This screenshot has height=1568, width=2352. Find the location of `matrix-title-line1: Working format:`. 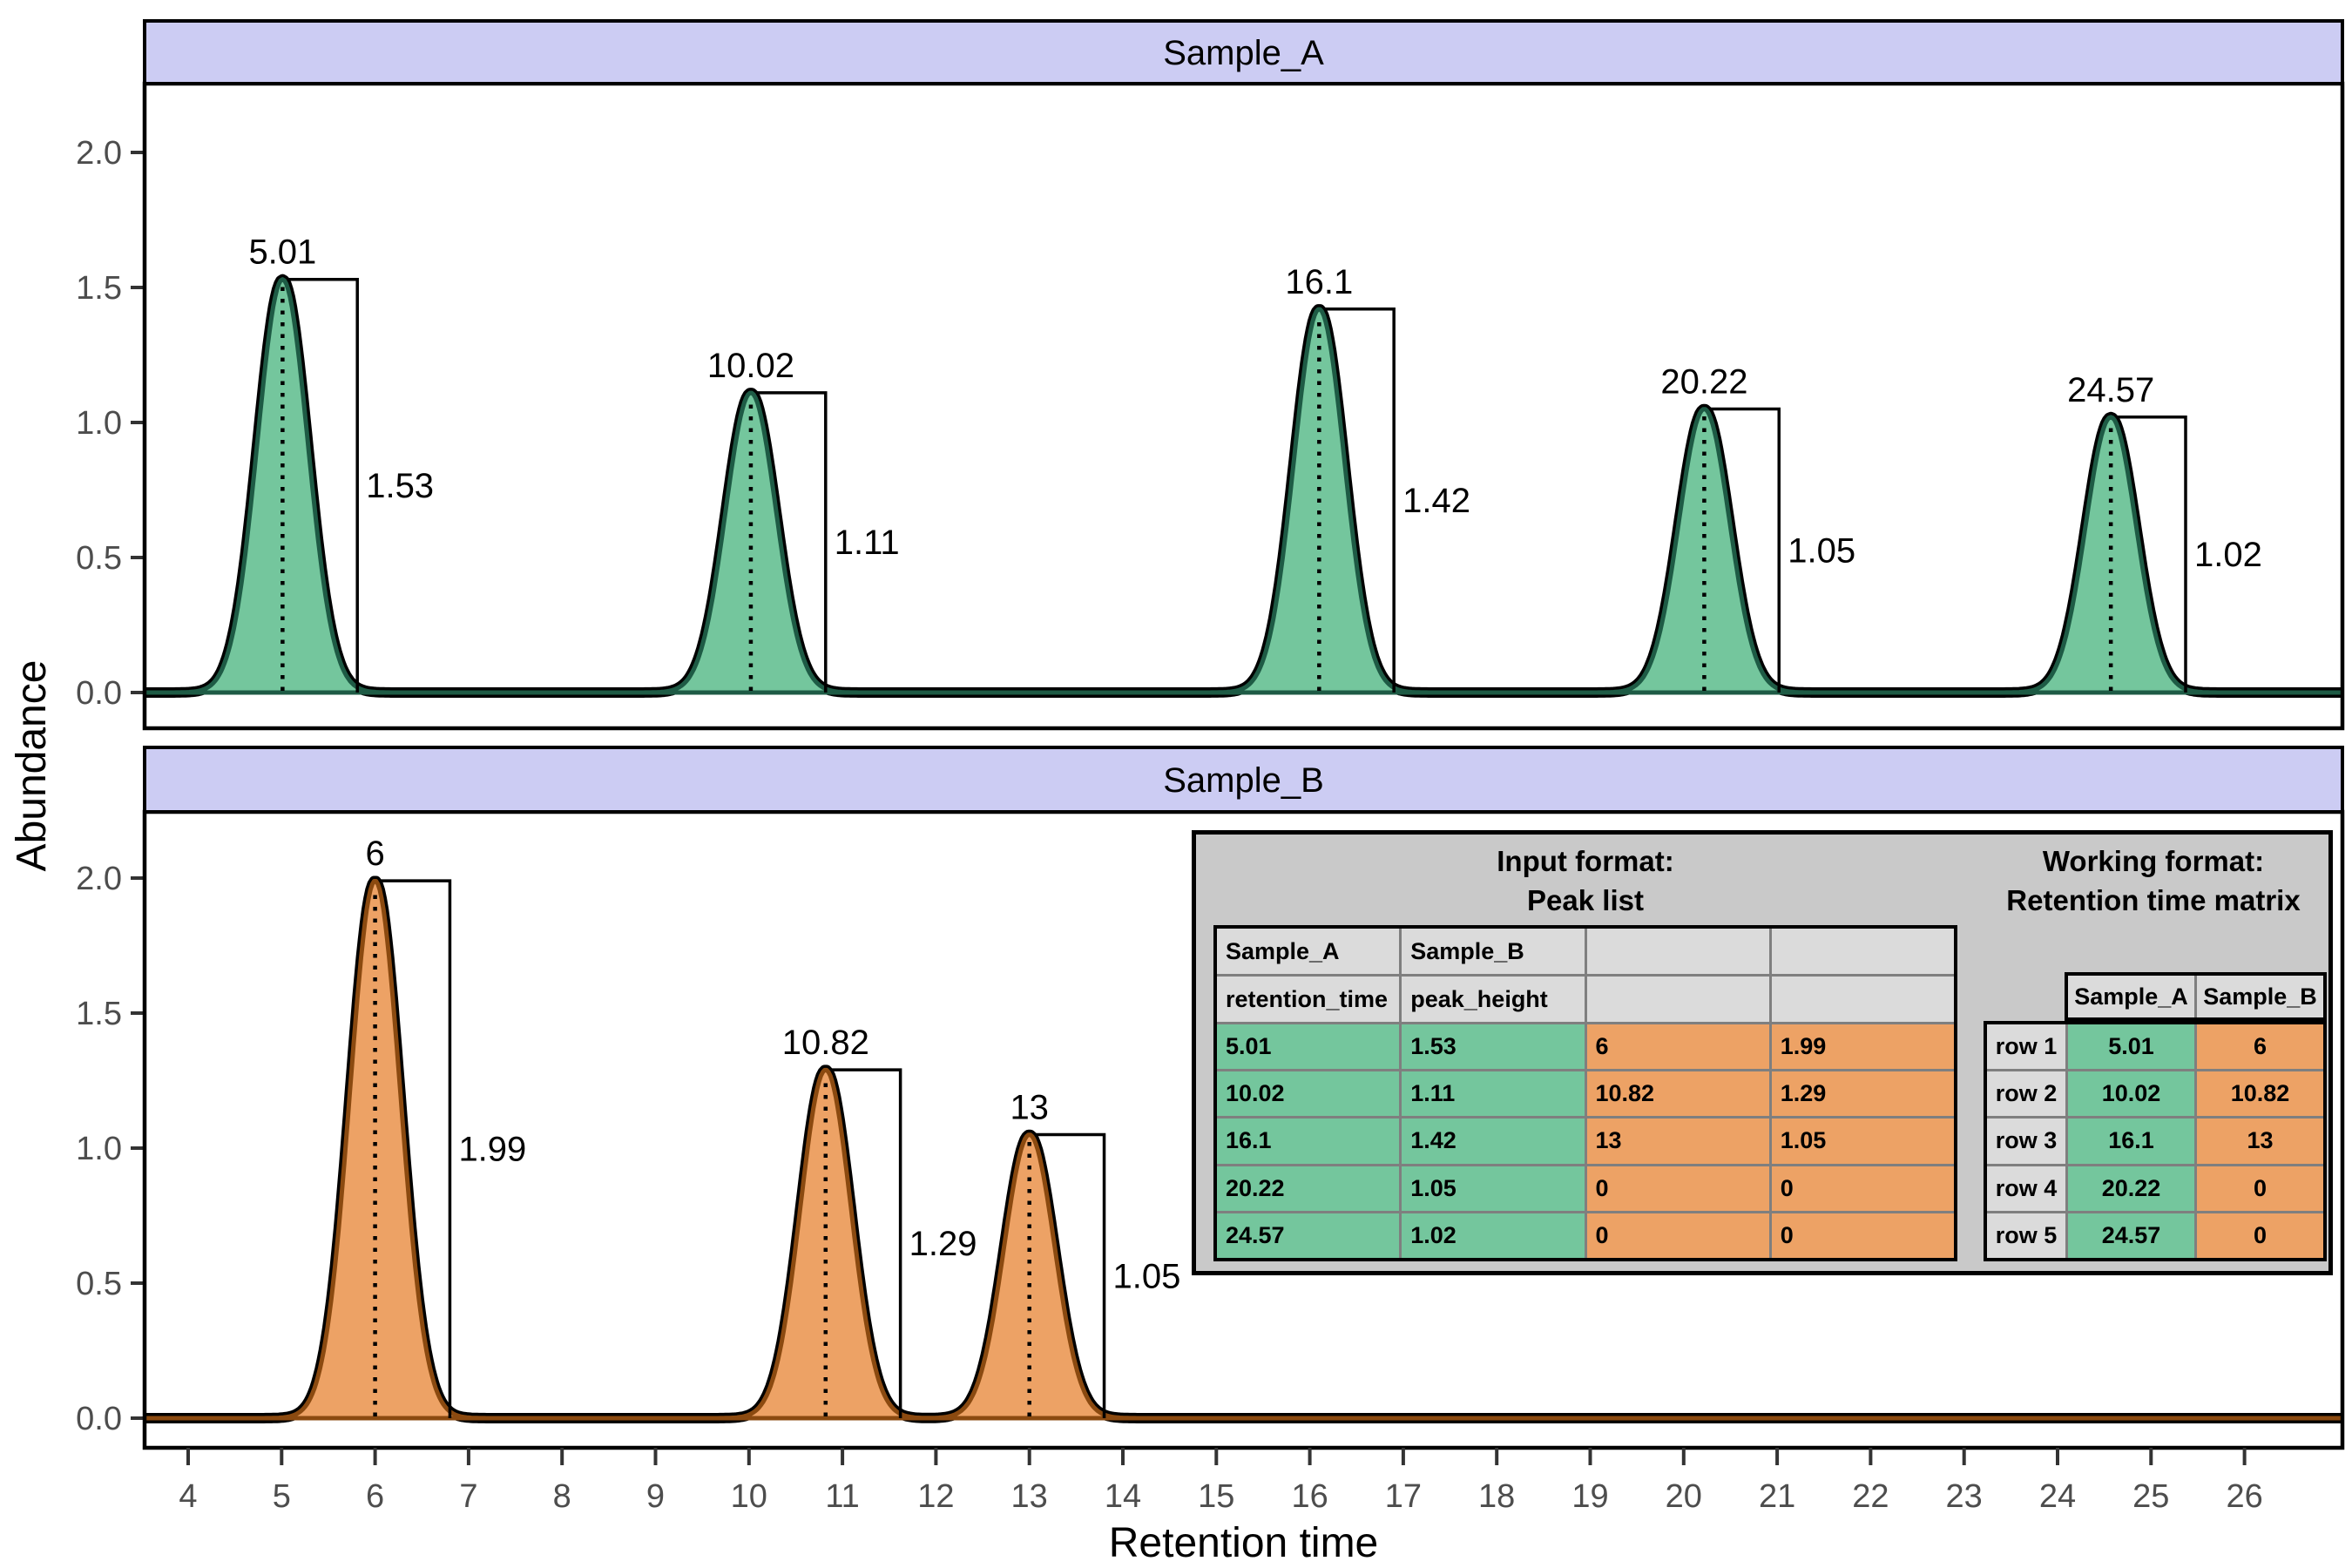

matrix-title-line1: Working format: is located at coordinates (2153, 861).